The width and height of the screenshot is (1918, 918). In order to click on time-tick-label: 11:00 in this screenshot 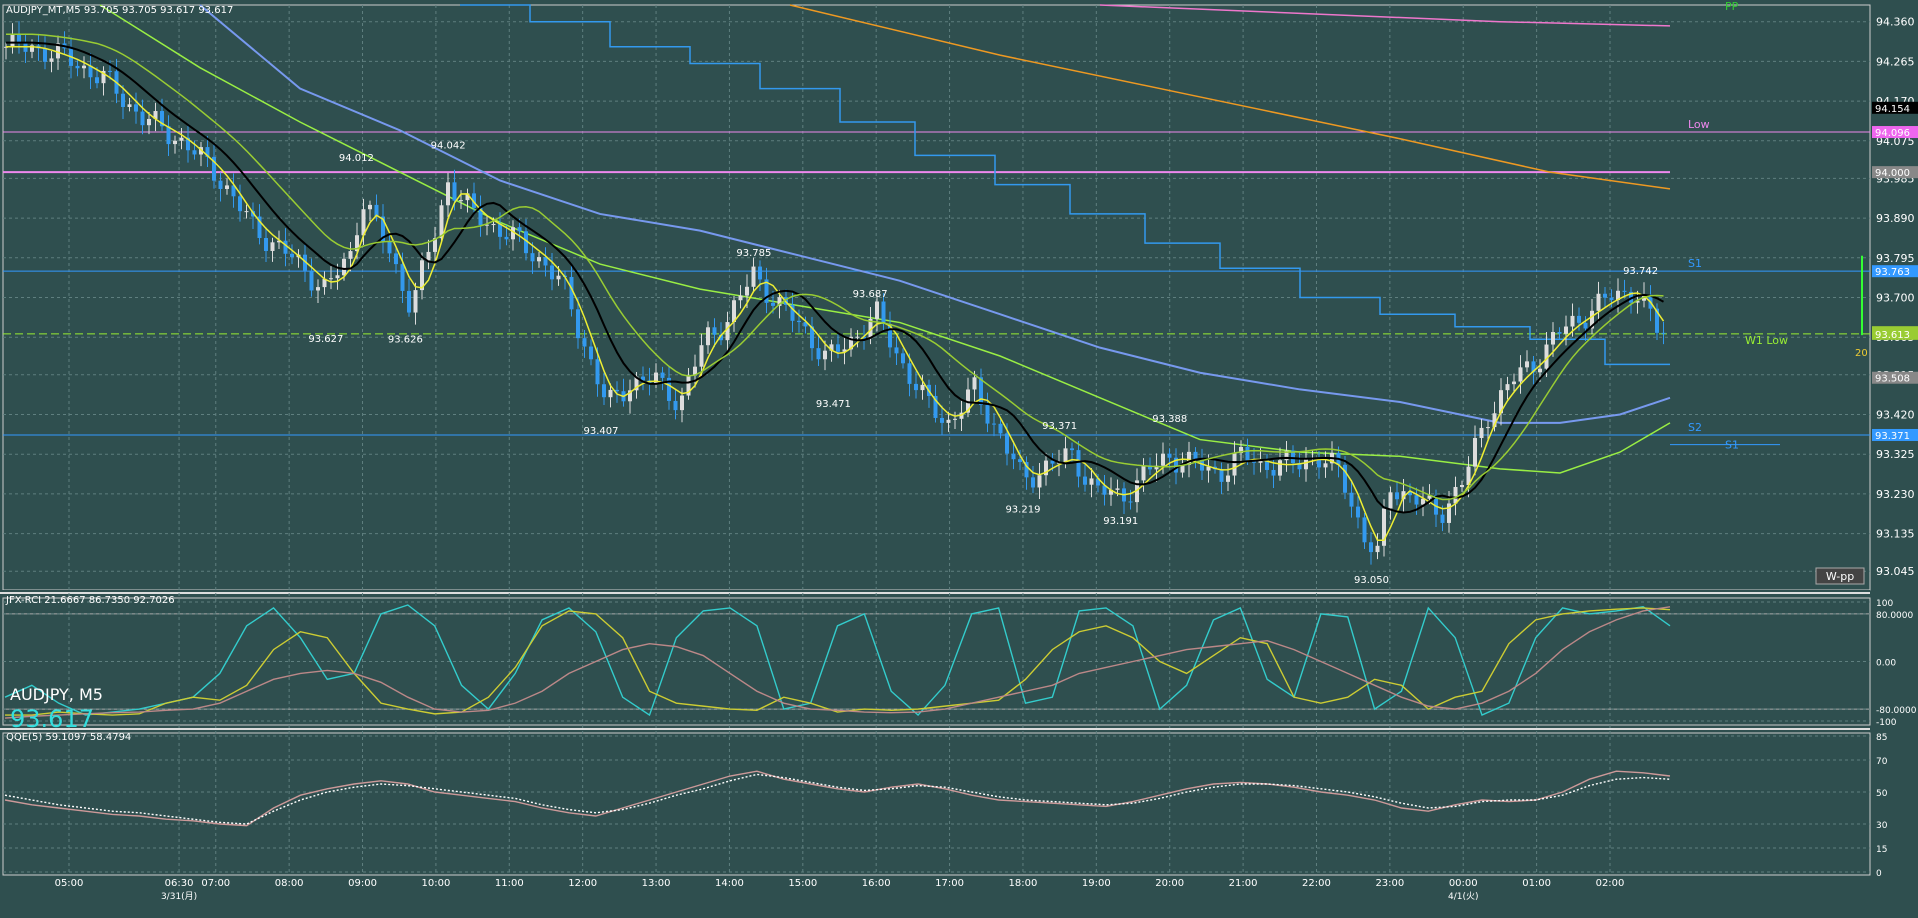, I will do `click(509, 883)`.